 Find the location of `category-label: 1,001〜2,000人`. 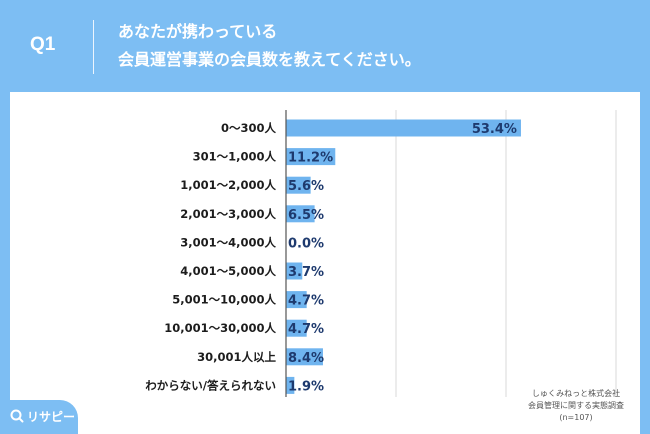

category-label: 1,001〜2,000人 is located at coordinates (228, 185).